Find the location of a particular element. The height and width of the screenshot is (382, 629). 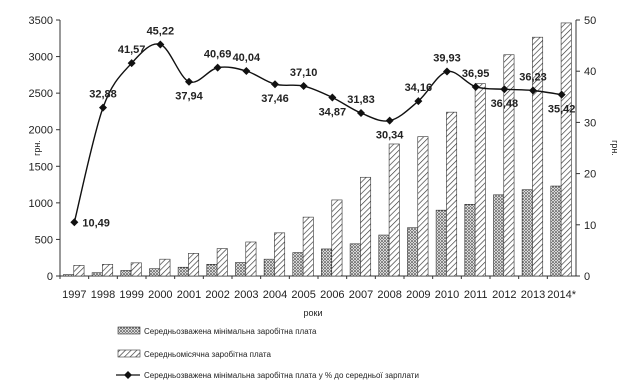

x-tick-label: 1998 is located at coordinates (103, 295).